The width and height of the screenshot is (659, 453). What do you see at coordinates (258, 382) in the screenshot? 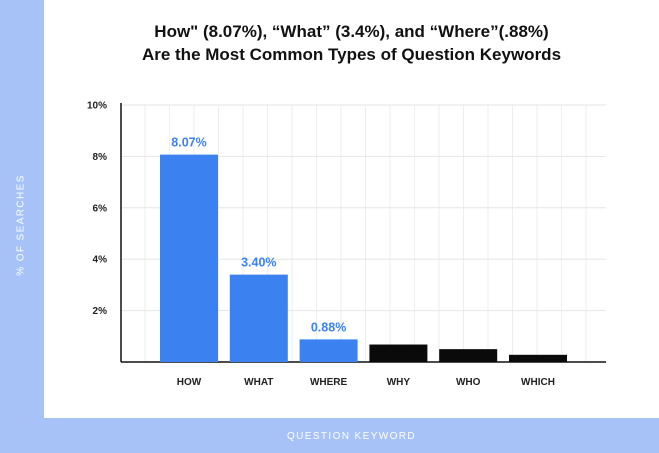
I see `x-tick-label: WHAT` at bounding box center [258, 382].